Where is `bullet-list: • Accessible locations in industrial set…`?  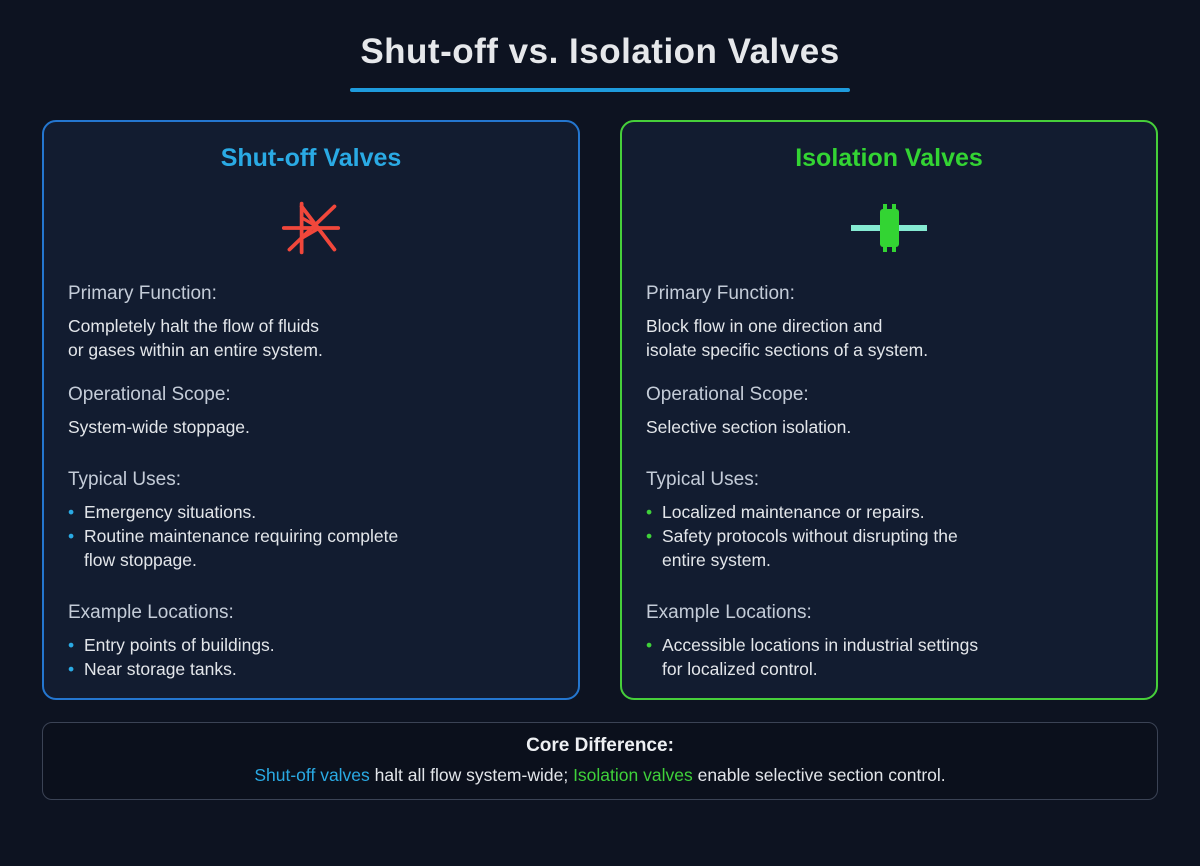 bullet-list: • Accessible locations in industrial set… is located at coordinates (889, 657).